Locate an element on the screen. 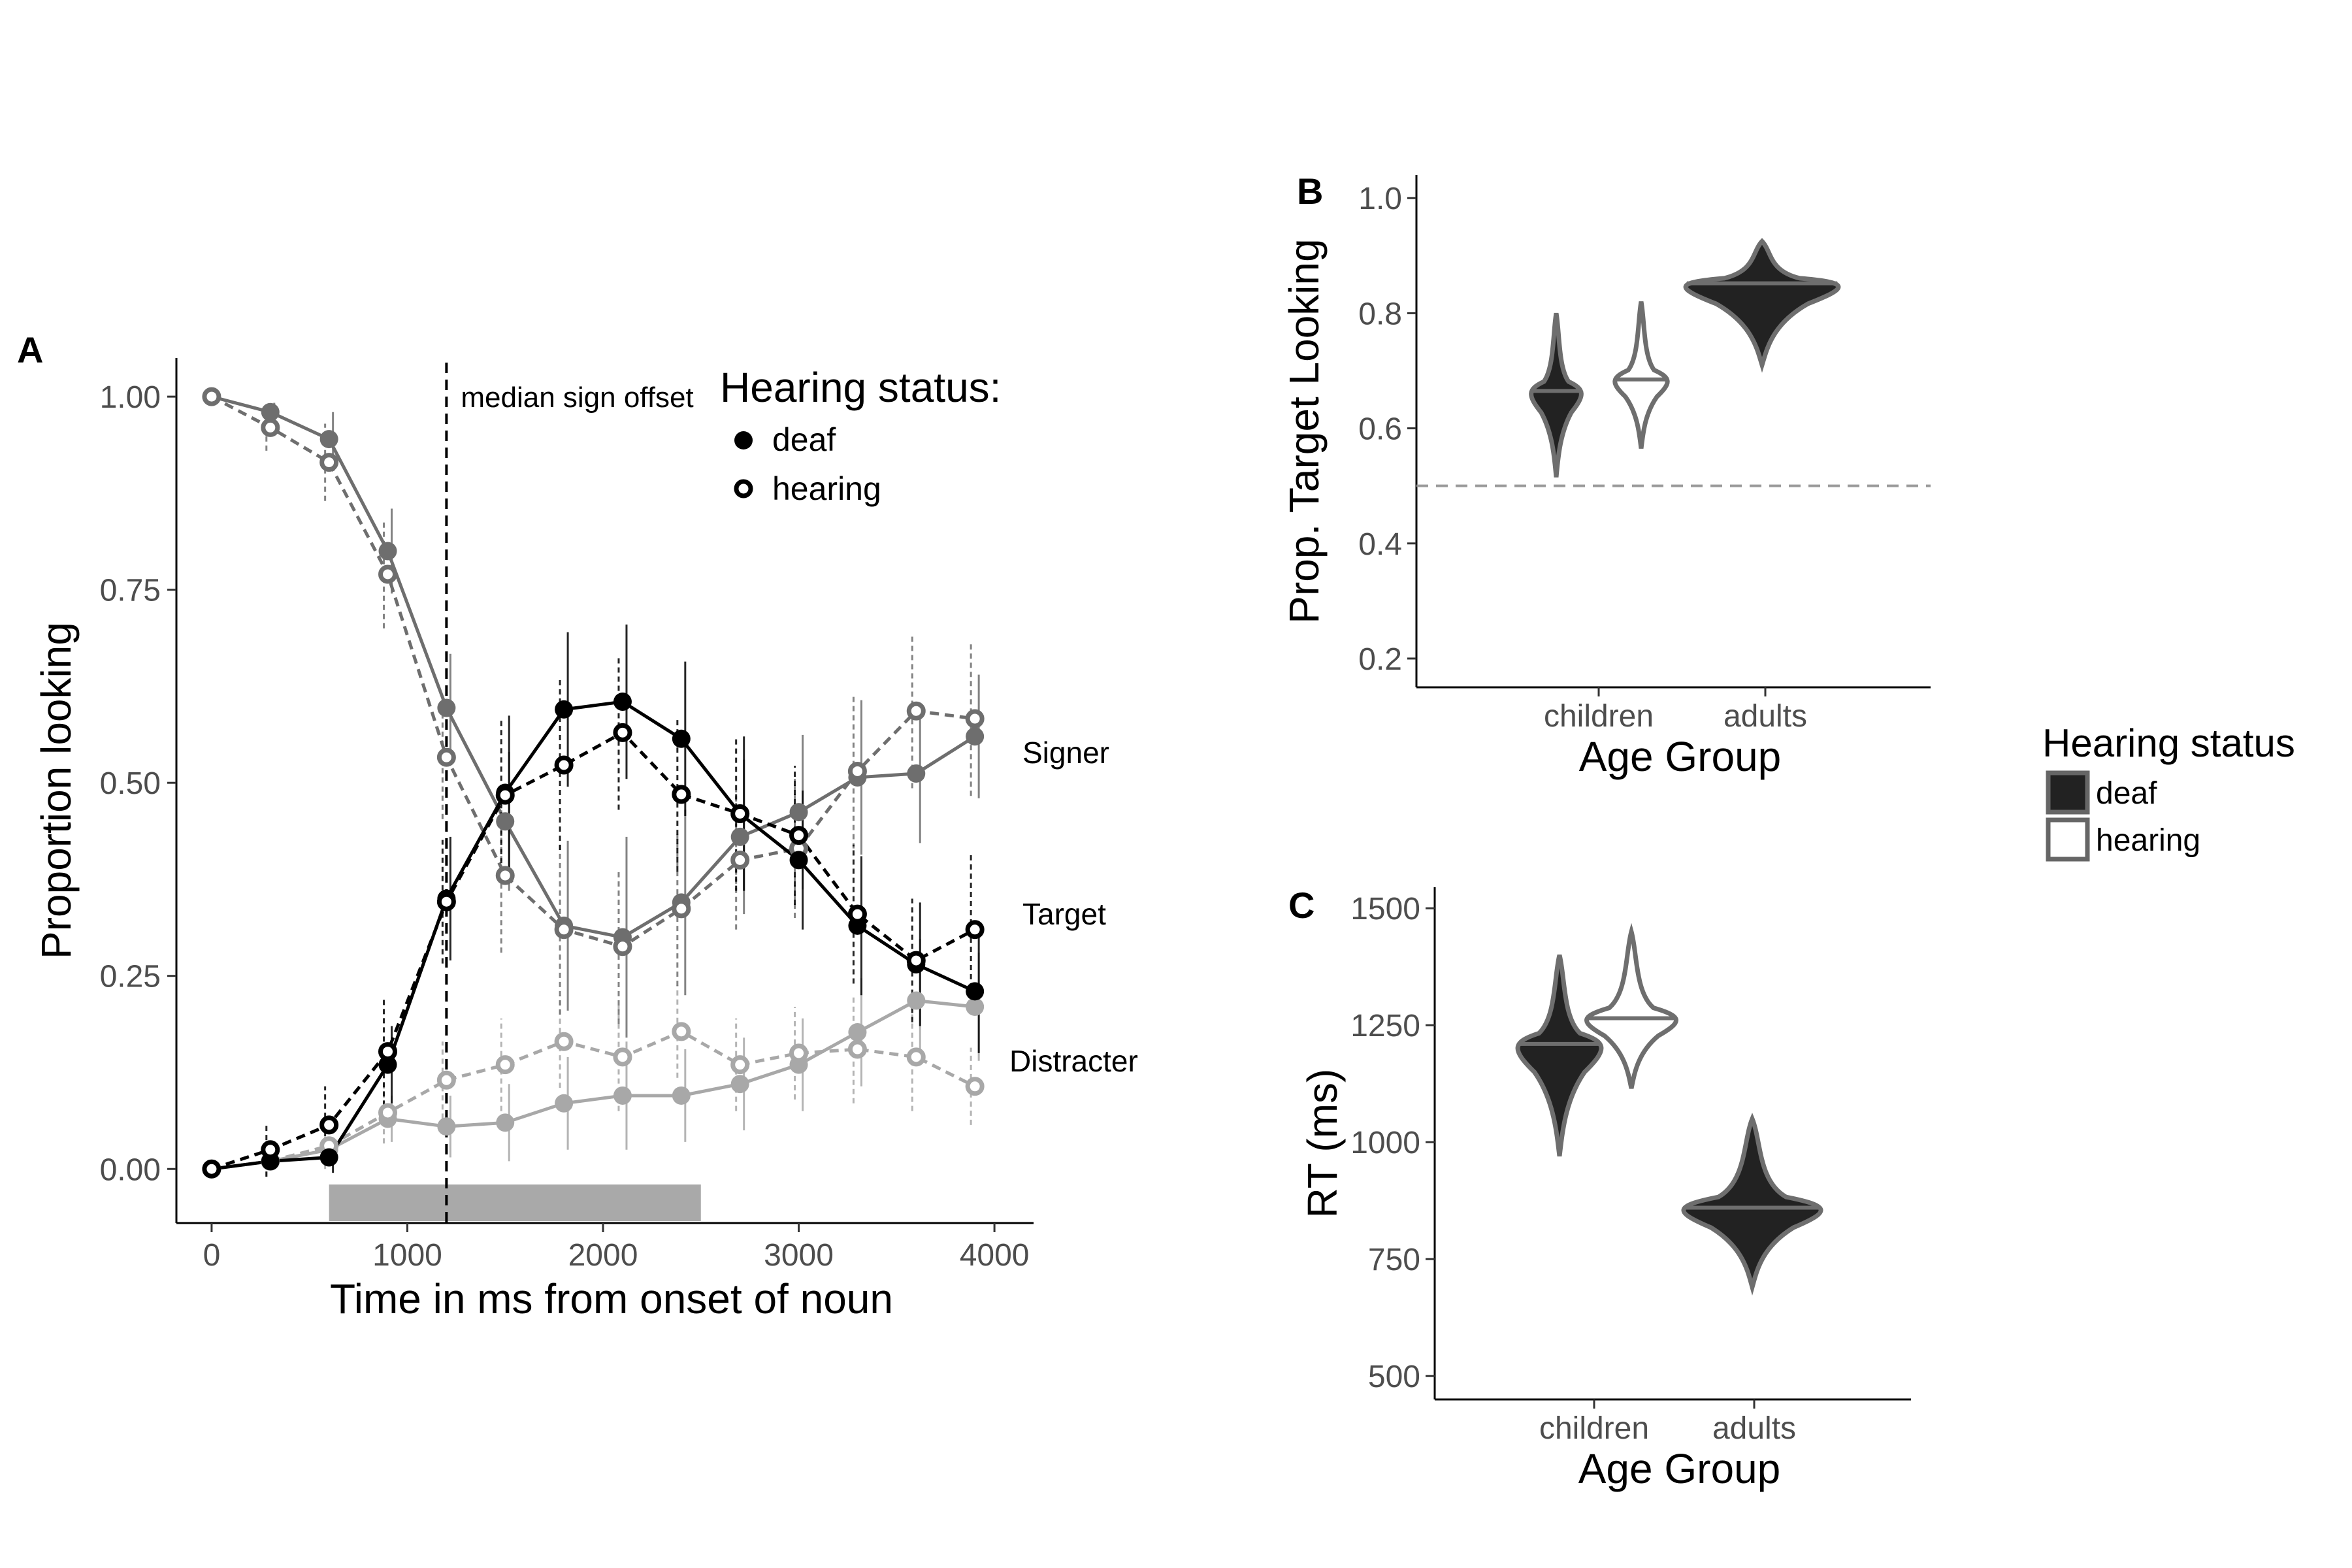 Image resolution: width=2352 pixels, height=1568 pixels. panel-a-region-label: Target is located at coordinates (1064, 914).